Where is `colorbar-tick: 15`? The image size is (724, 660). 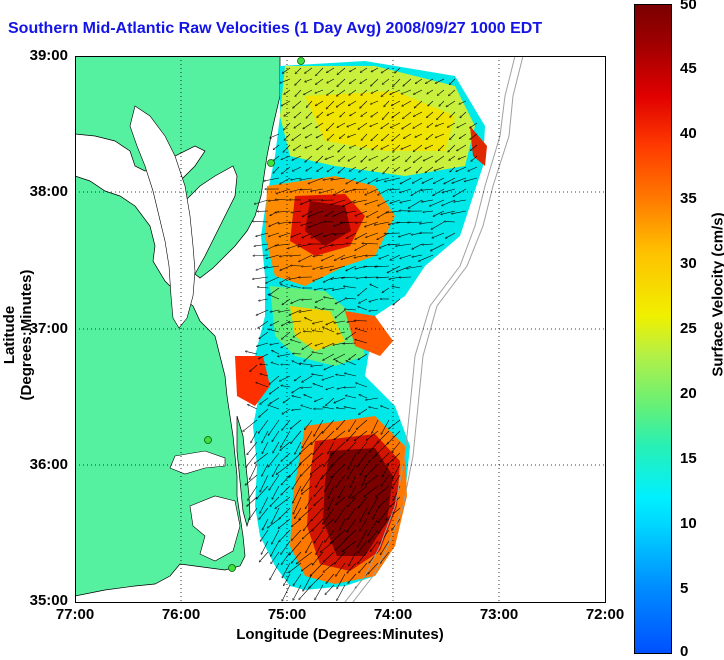
colorbar-tick: 15 is located at coordinates (688, 458).